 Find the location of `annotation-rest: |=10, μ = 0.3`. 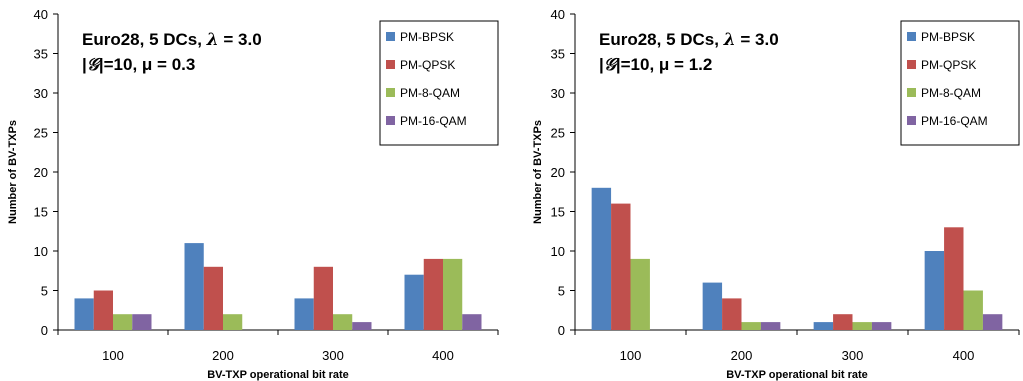

annotation-rest: |=10, μ = 0.3 is located at coordinates (147, 64).